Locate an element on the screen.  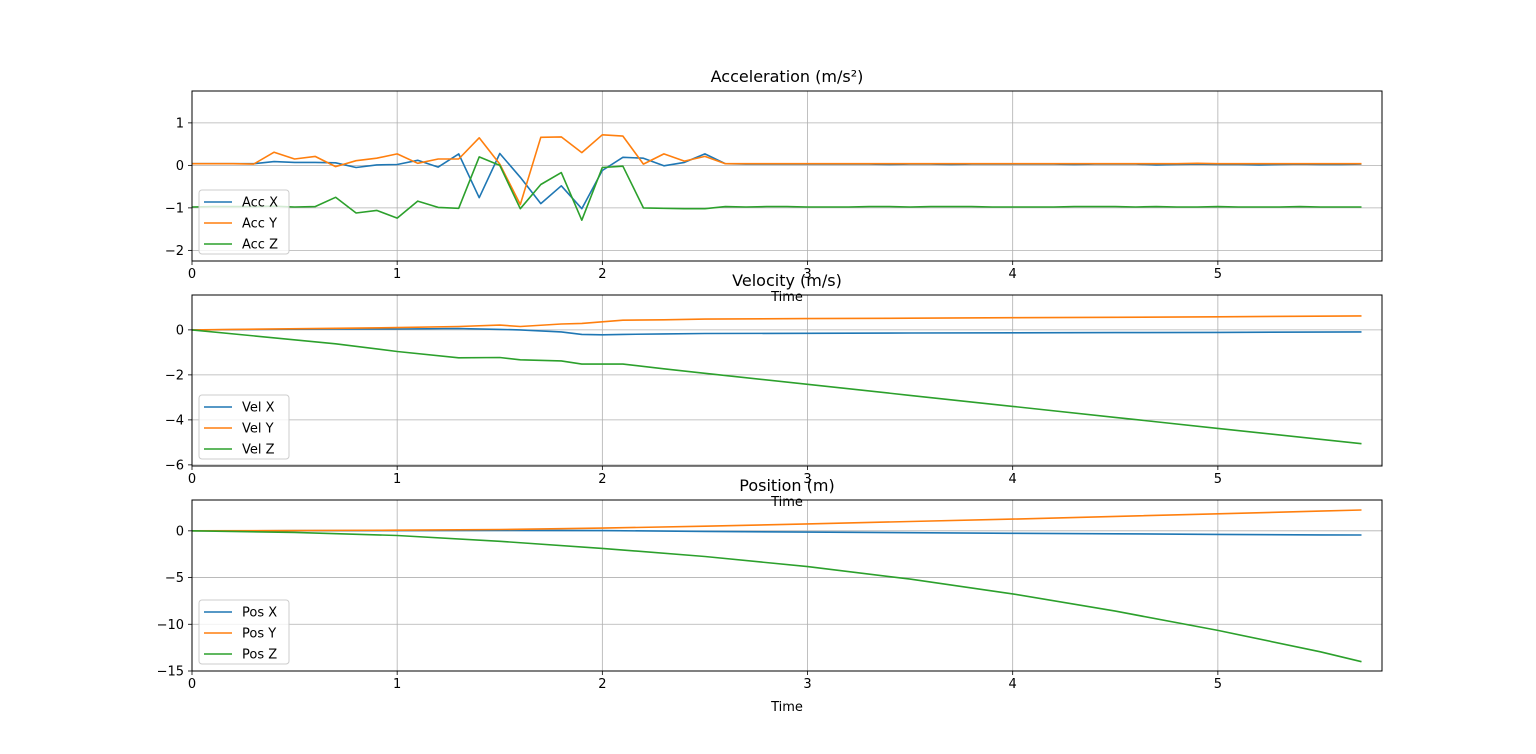
legend: Pos X Pos Y Pos Z is located at coordinates (244, 632).